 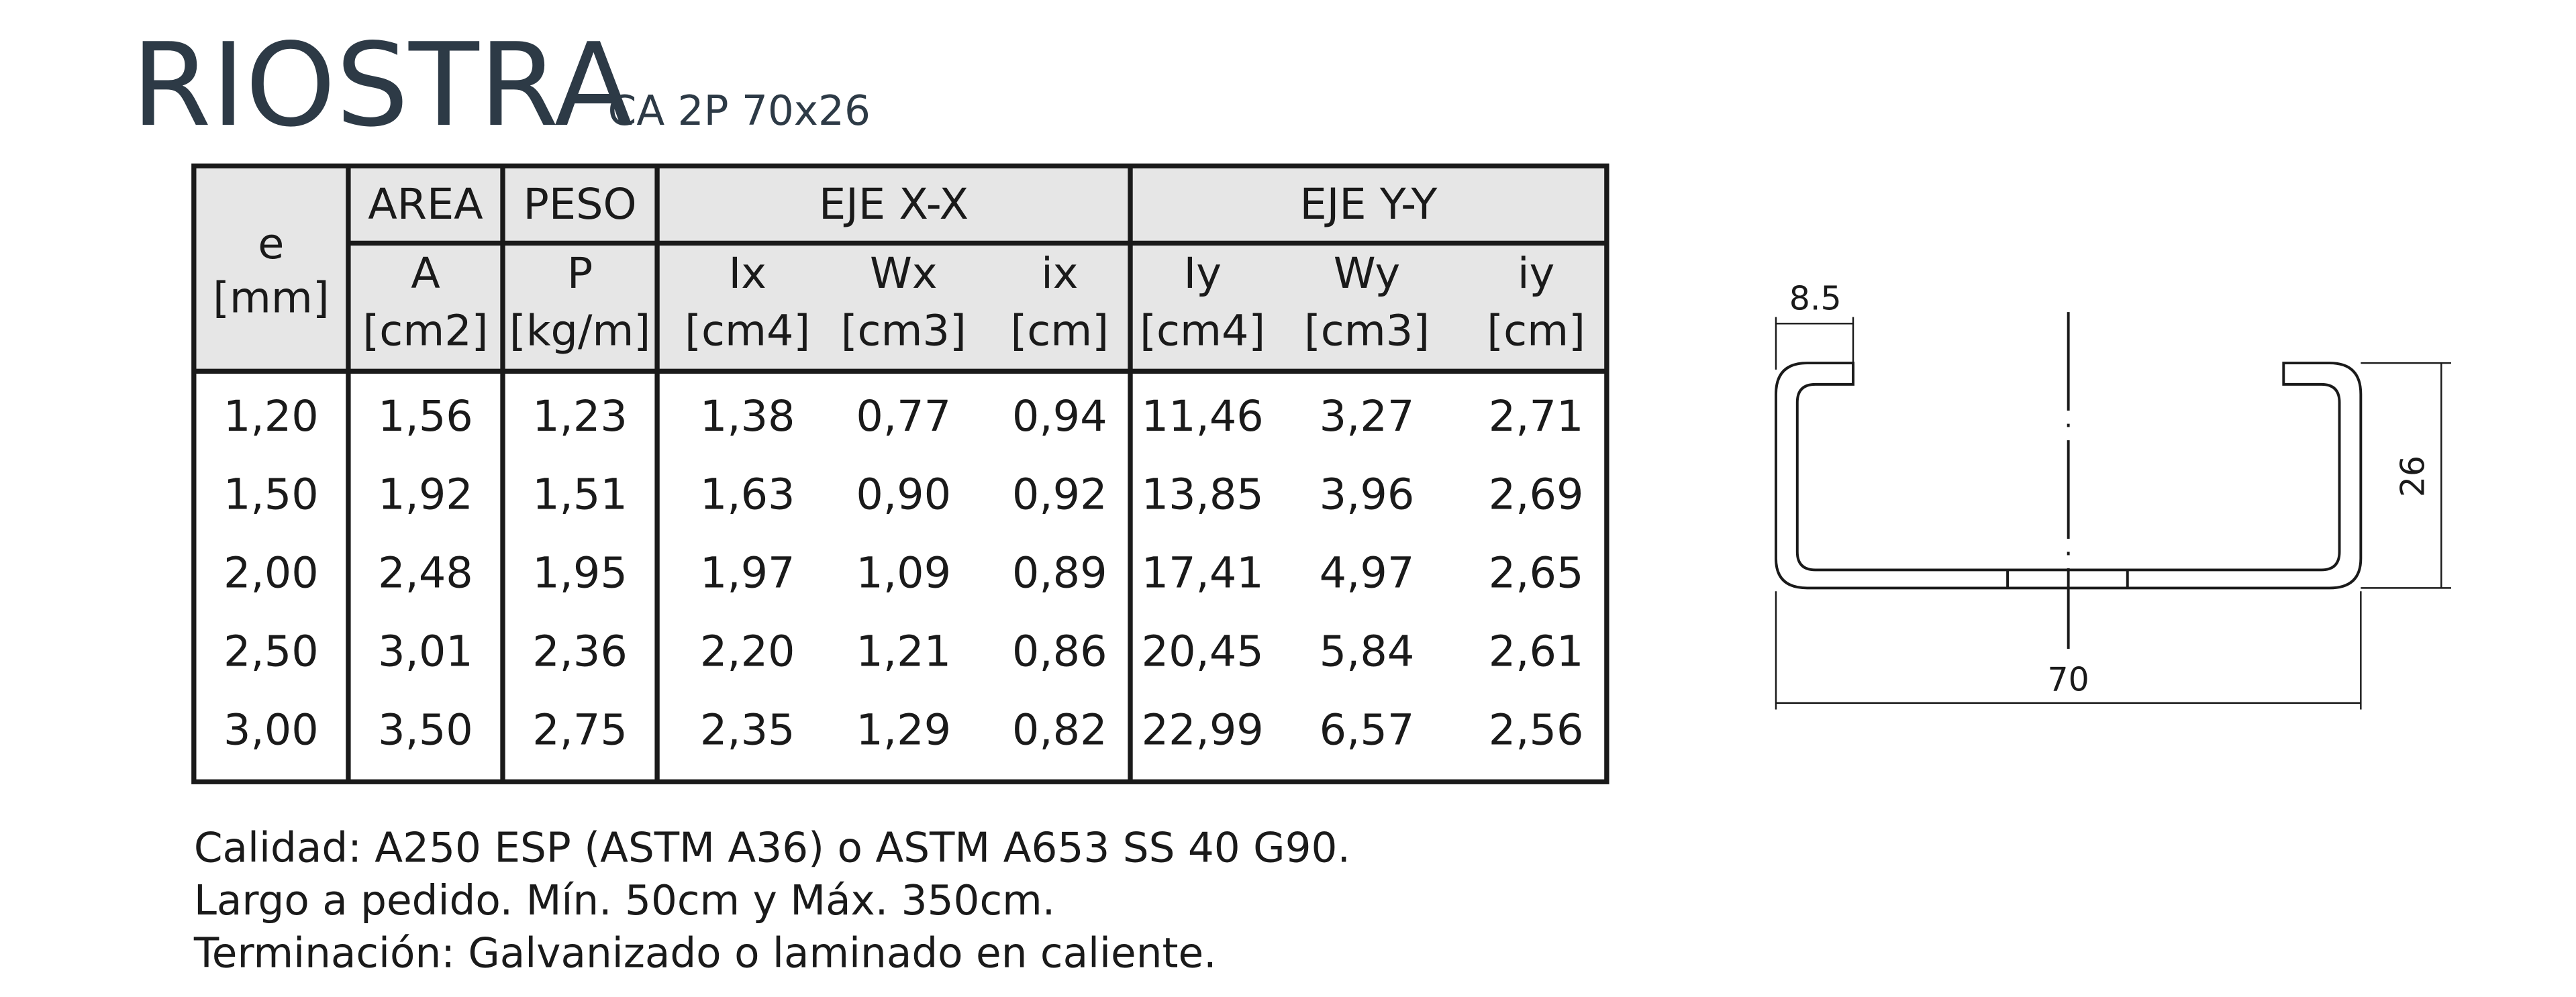 What do you see at coordinates (903, 495) in the screenshot?
I see `cell: 0,90` at bounding box center [903, 495].